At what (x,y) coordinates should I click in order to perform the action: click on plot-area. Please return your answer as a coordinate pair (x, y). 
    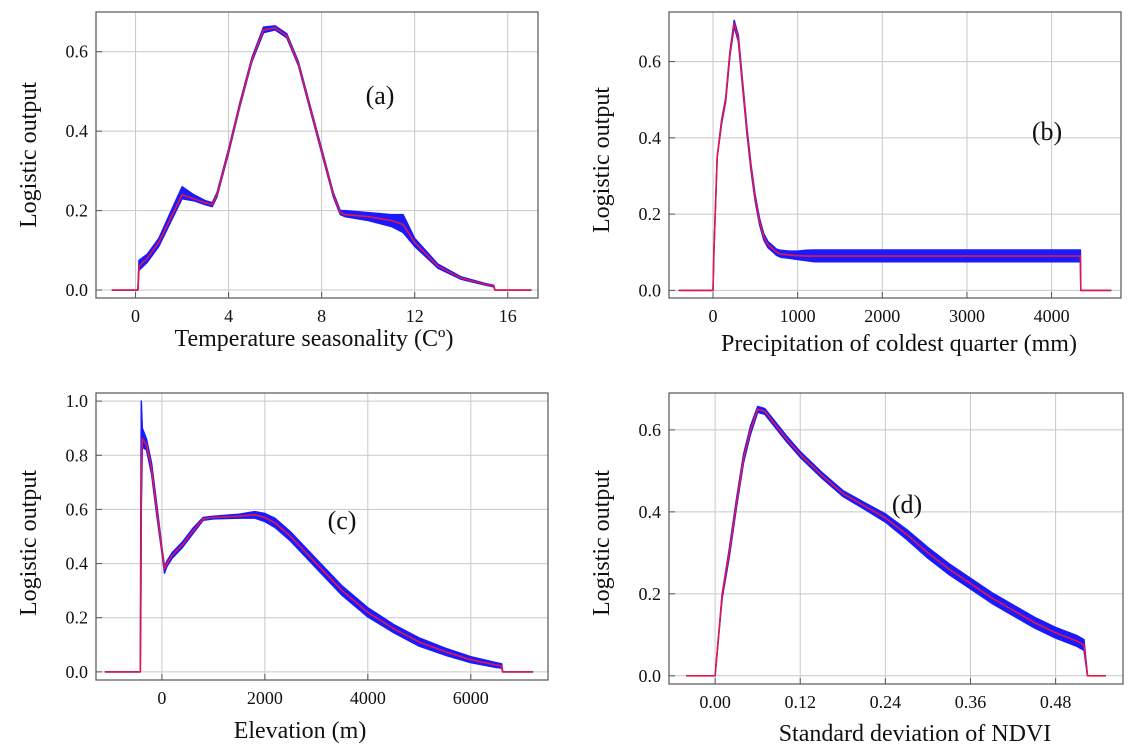
    Looking at the image, I should click on (317, 155).